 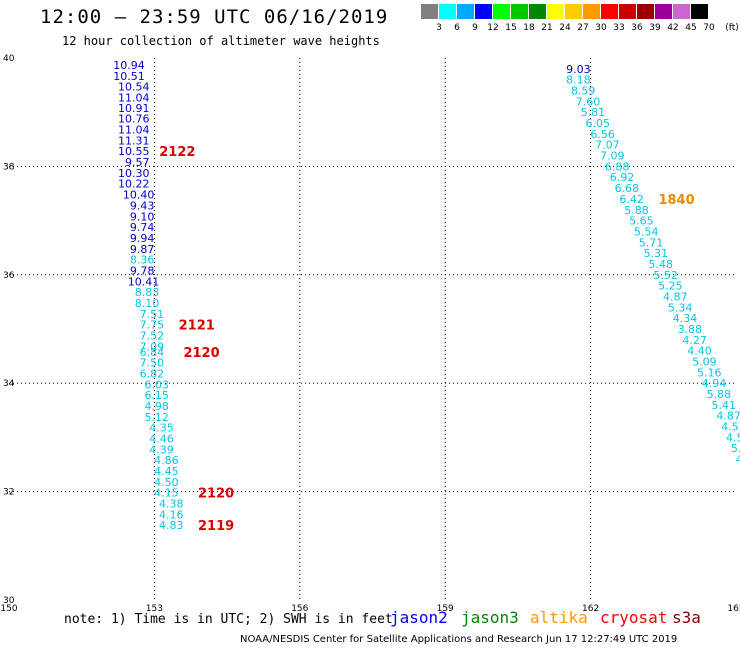 What do you see at coordinates (156, 395) in the screenshot?
I see `wave-height-label: 6.15` at bounding box center [156, 395].